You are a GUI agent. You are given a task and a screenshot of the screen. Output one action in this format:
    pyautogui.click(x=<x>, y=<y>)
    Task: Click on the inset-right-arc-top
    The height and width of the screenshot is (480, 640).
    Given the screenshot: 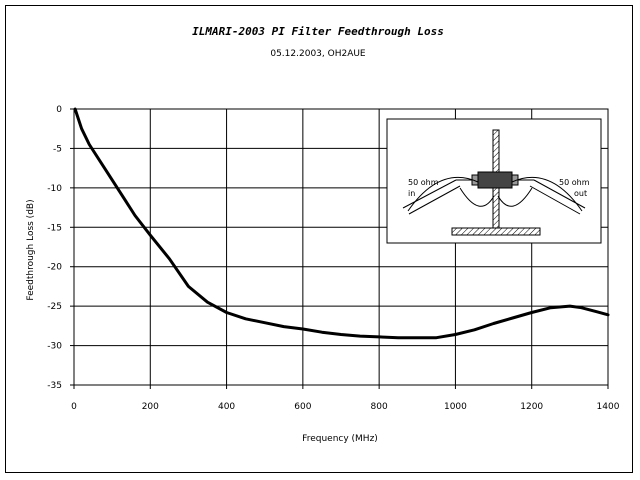 What is the action you would take?
    pyautogui.click(x=547, y=194)
    